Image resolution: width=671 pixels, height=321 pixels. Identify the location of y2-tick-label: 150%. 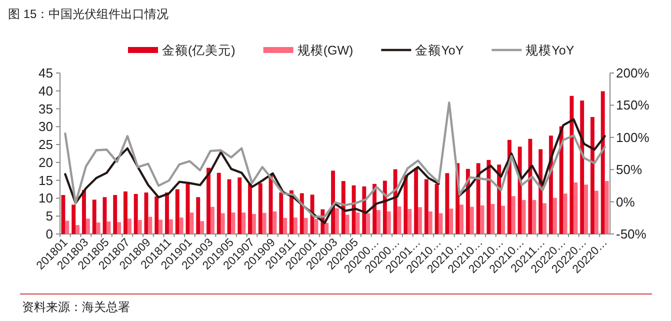
(633, 105).